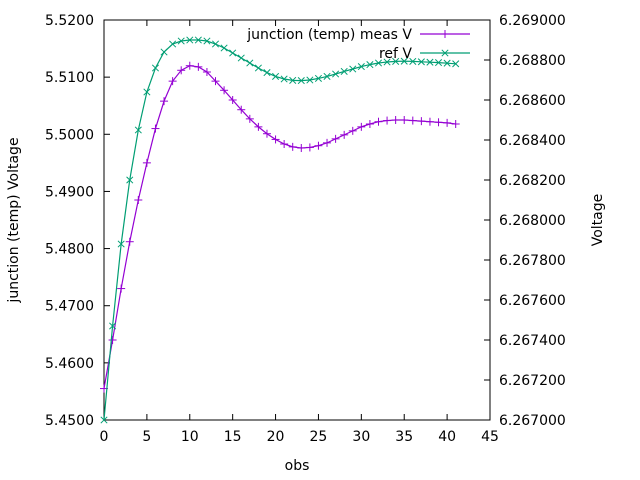 The height and width of the screenshot is (480, 640). Describe the element at coordinates (532, 421) in the screenshot. I see `y2-tick-label: 6.267000` at that location.